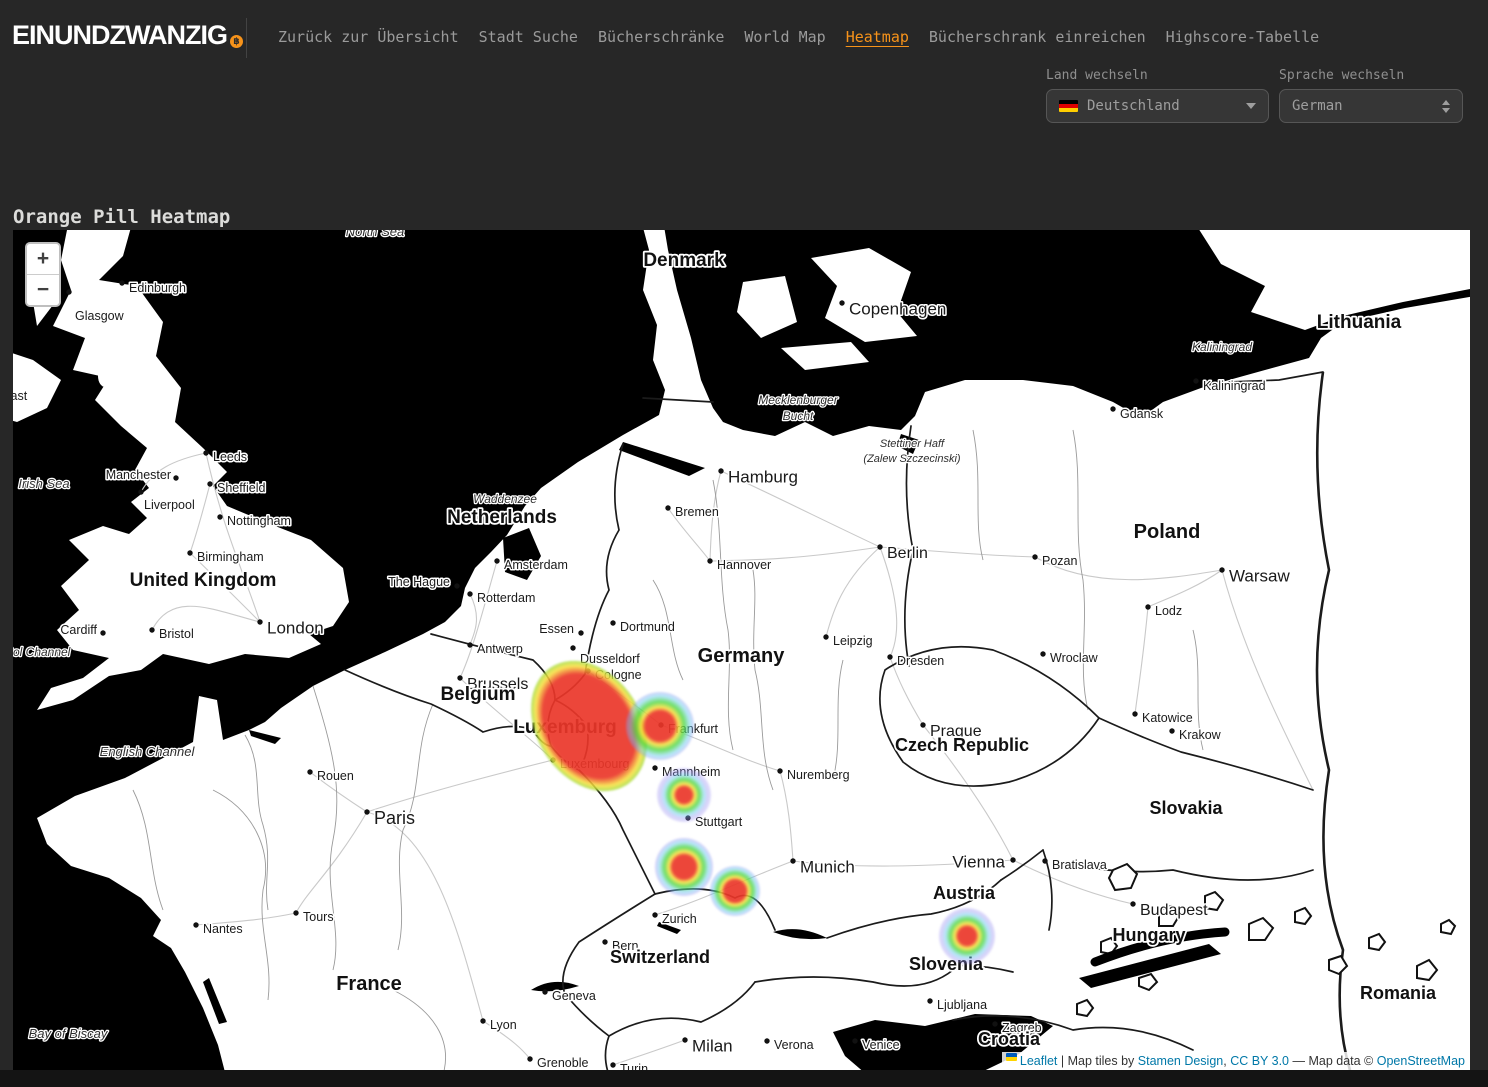  What do you see at coordinates (1260, 1061) in the screenshot?
I see `attribution-link-cc-by-3-0: CC BY 3.0` at bounding box center [1260, 1061].